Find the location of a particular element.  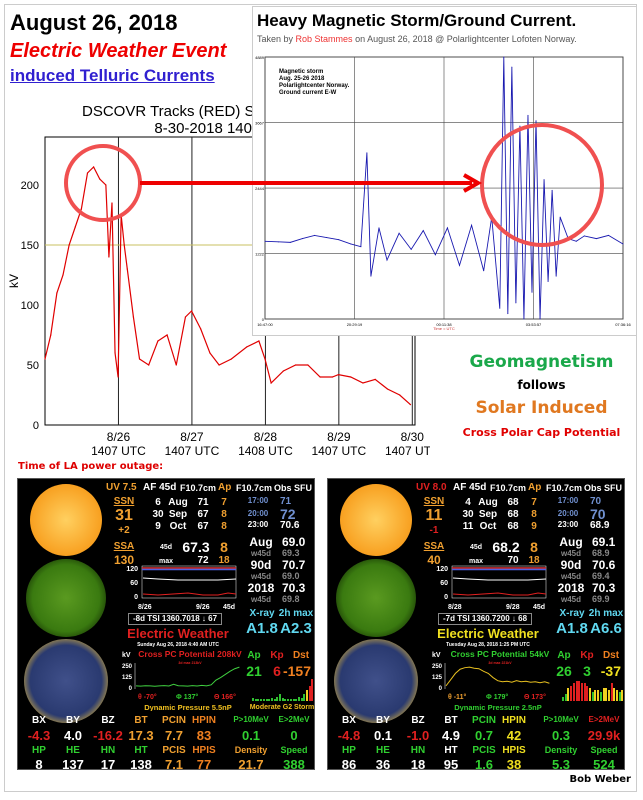

imf-value: -1.0 is located at coordinates (418, 735).